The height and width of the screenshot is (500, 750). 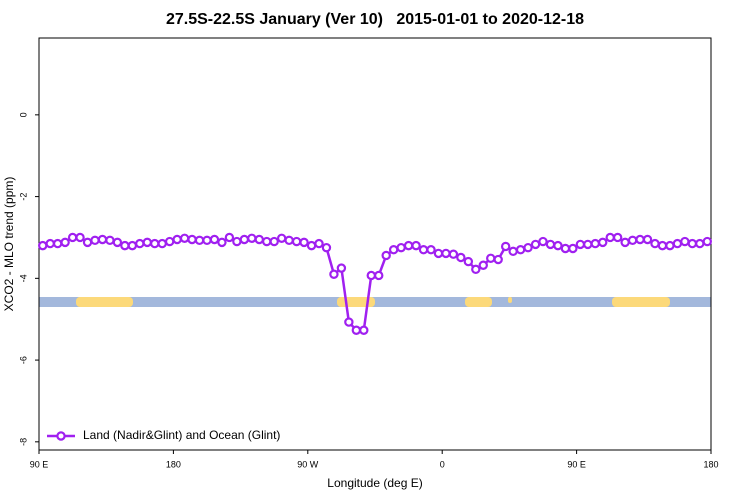 What do you see at coordinates (61, 436) in the screenshot?
I see `legend-marker` at bounding box center [61, 436].